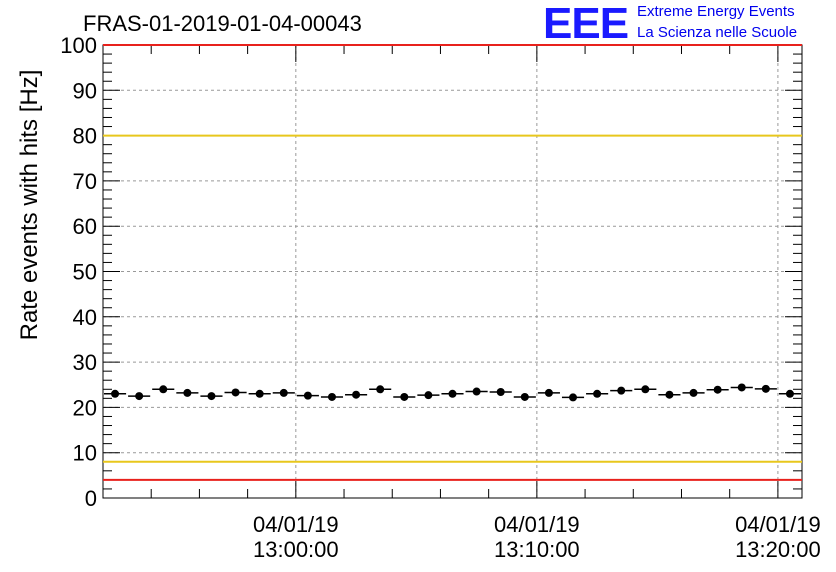 The width and height of the screenshot is (836, 572). What do you see at coordinates (85, 407) in the screenshot?
I see `y-tick-label: 20` at bounding box center [85, 407].